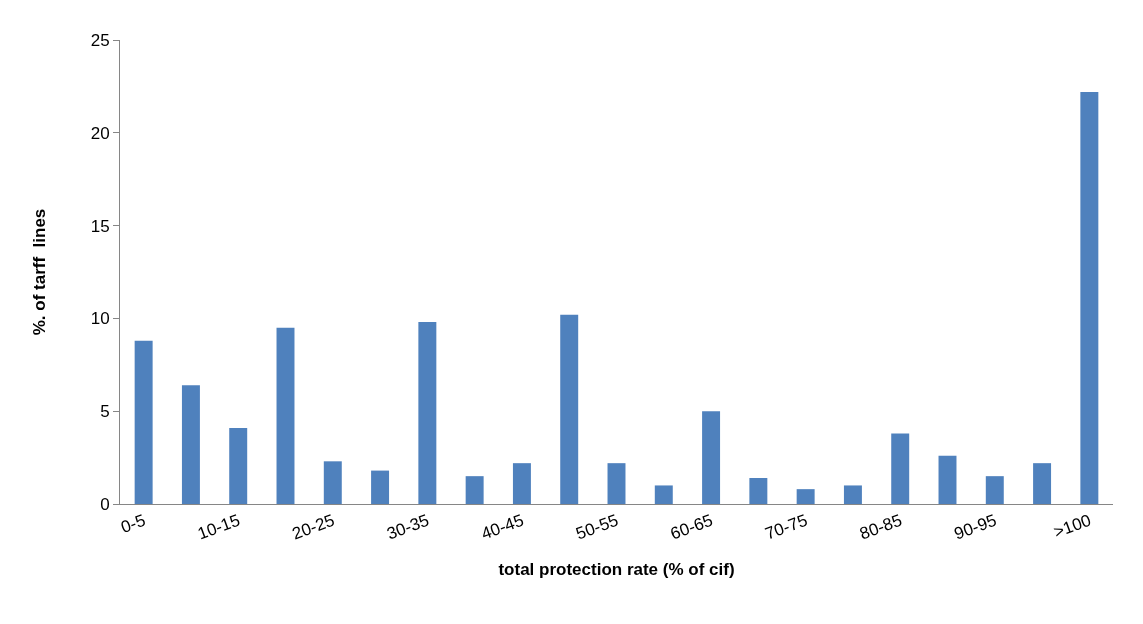  Describe the element at coordinates (616, 569) in the screenshot. I see `x-axis-title: total protection rate (% of cif)` at that location.